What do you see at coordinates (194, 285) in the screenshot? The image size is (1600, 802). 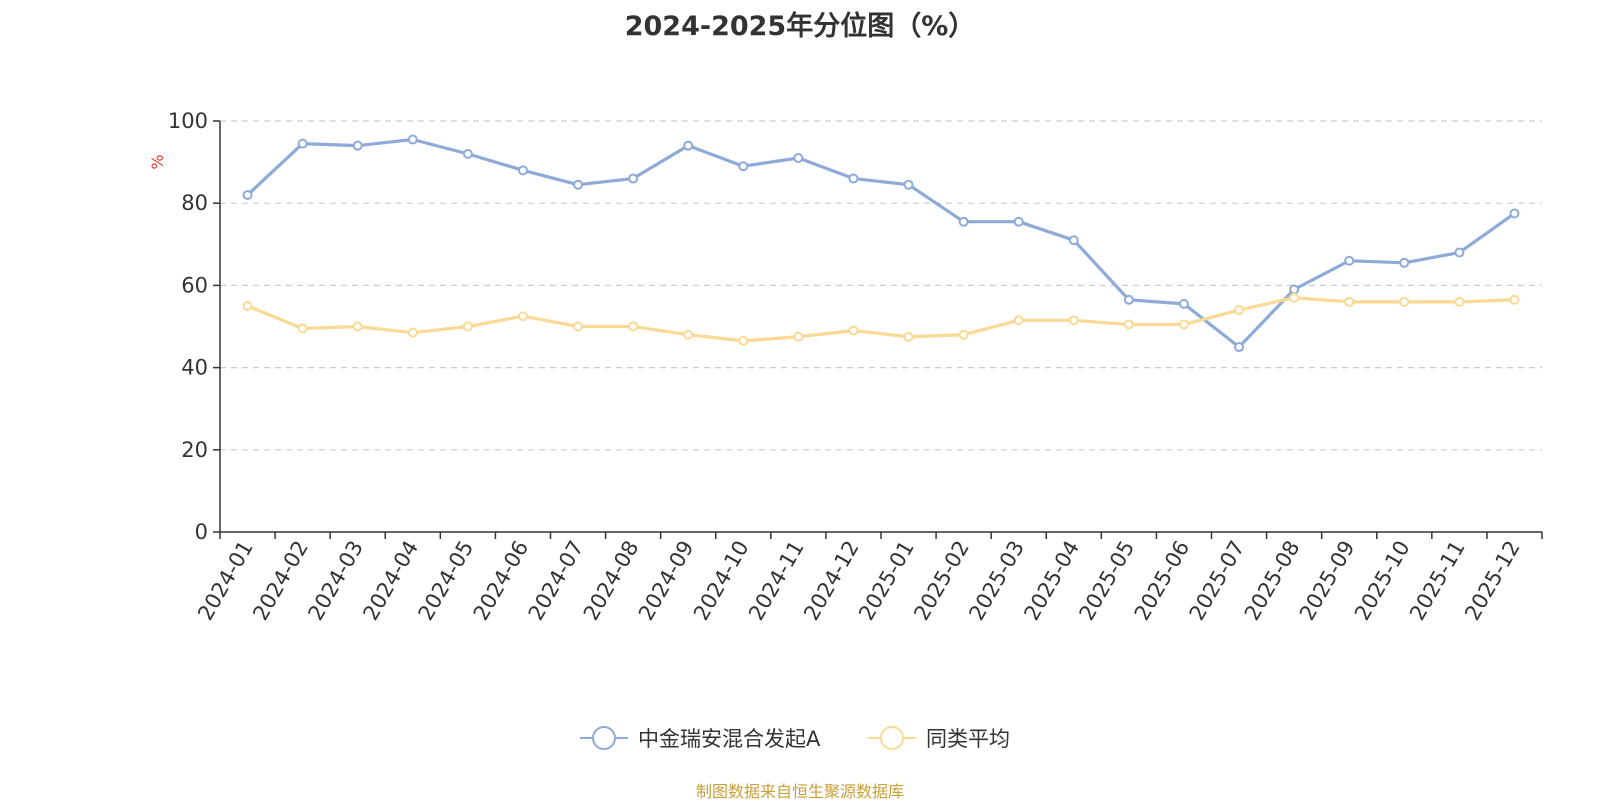 I see `y-tick-label: 60` at bounding box center [194, 285].